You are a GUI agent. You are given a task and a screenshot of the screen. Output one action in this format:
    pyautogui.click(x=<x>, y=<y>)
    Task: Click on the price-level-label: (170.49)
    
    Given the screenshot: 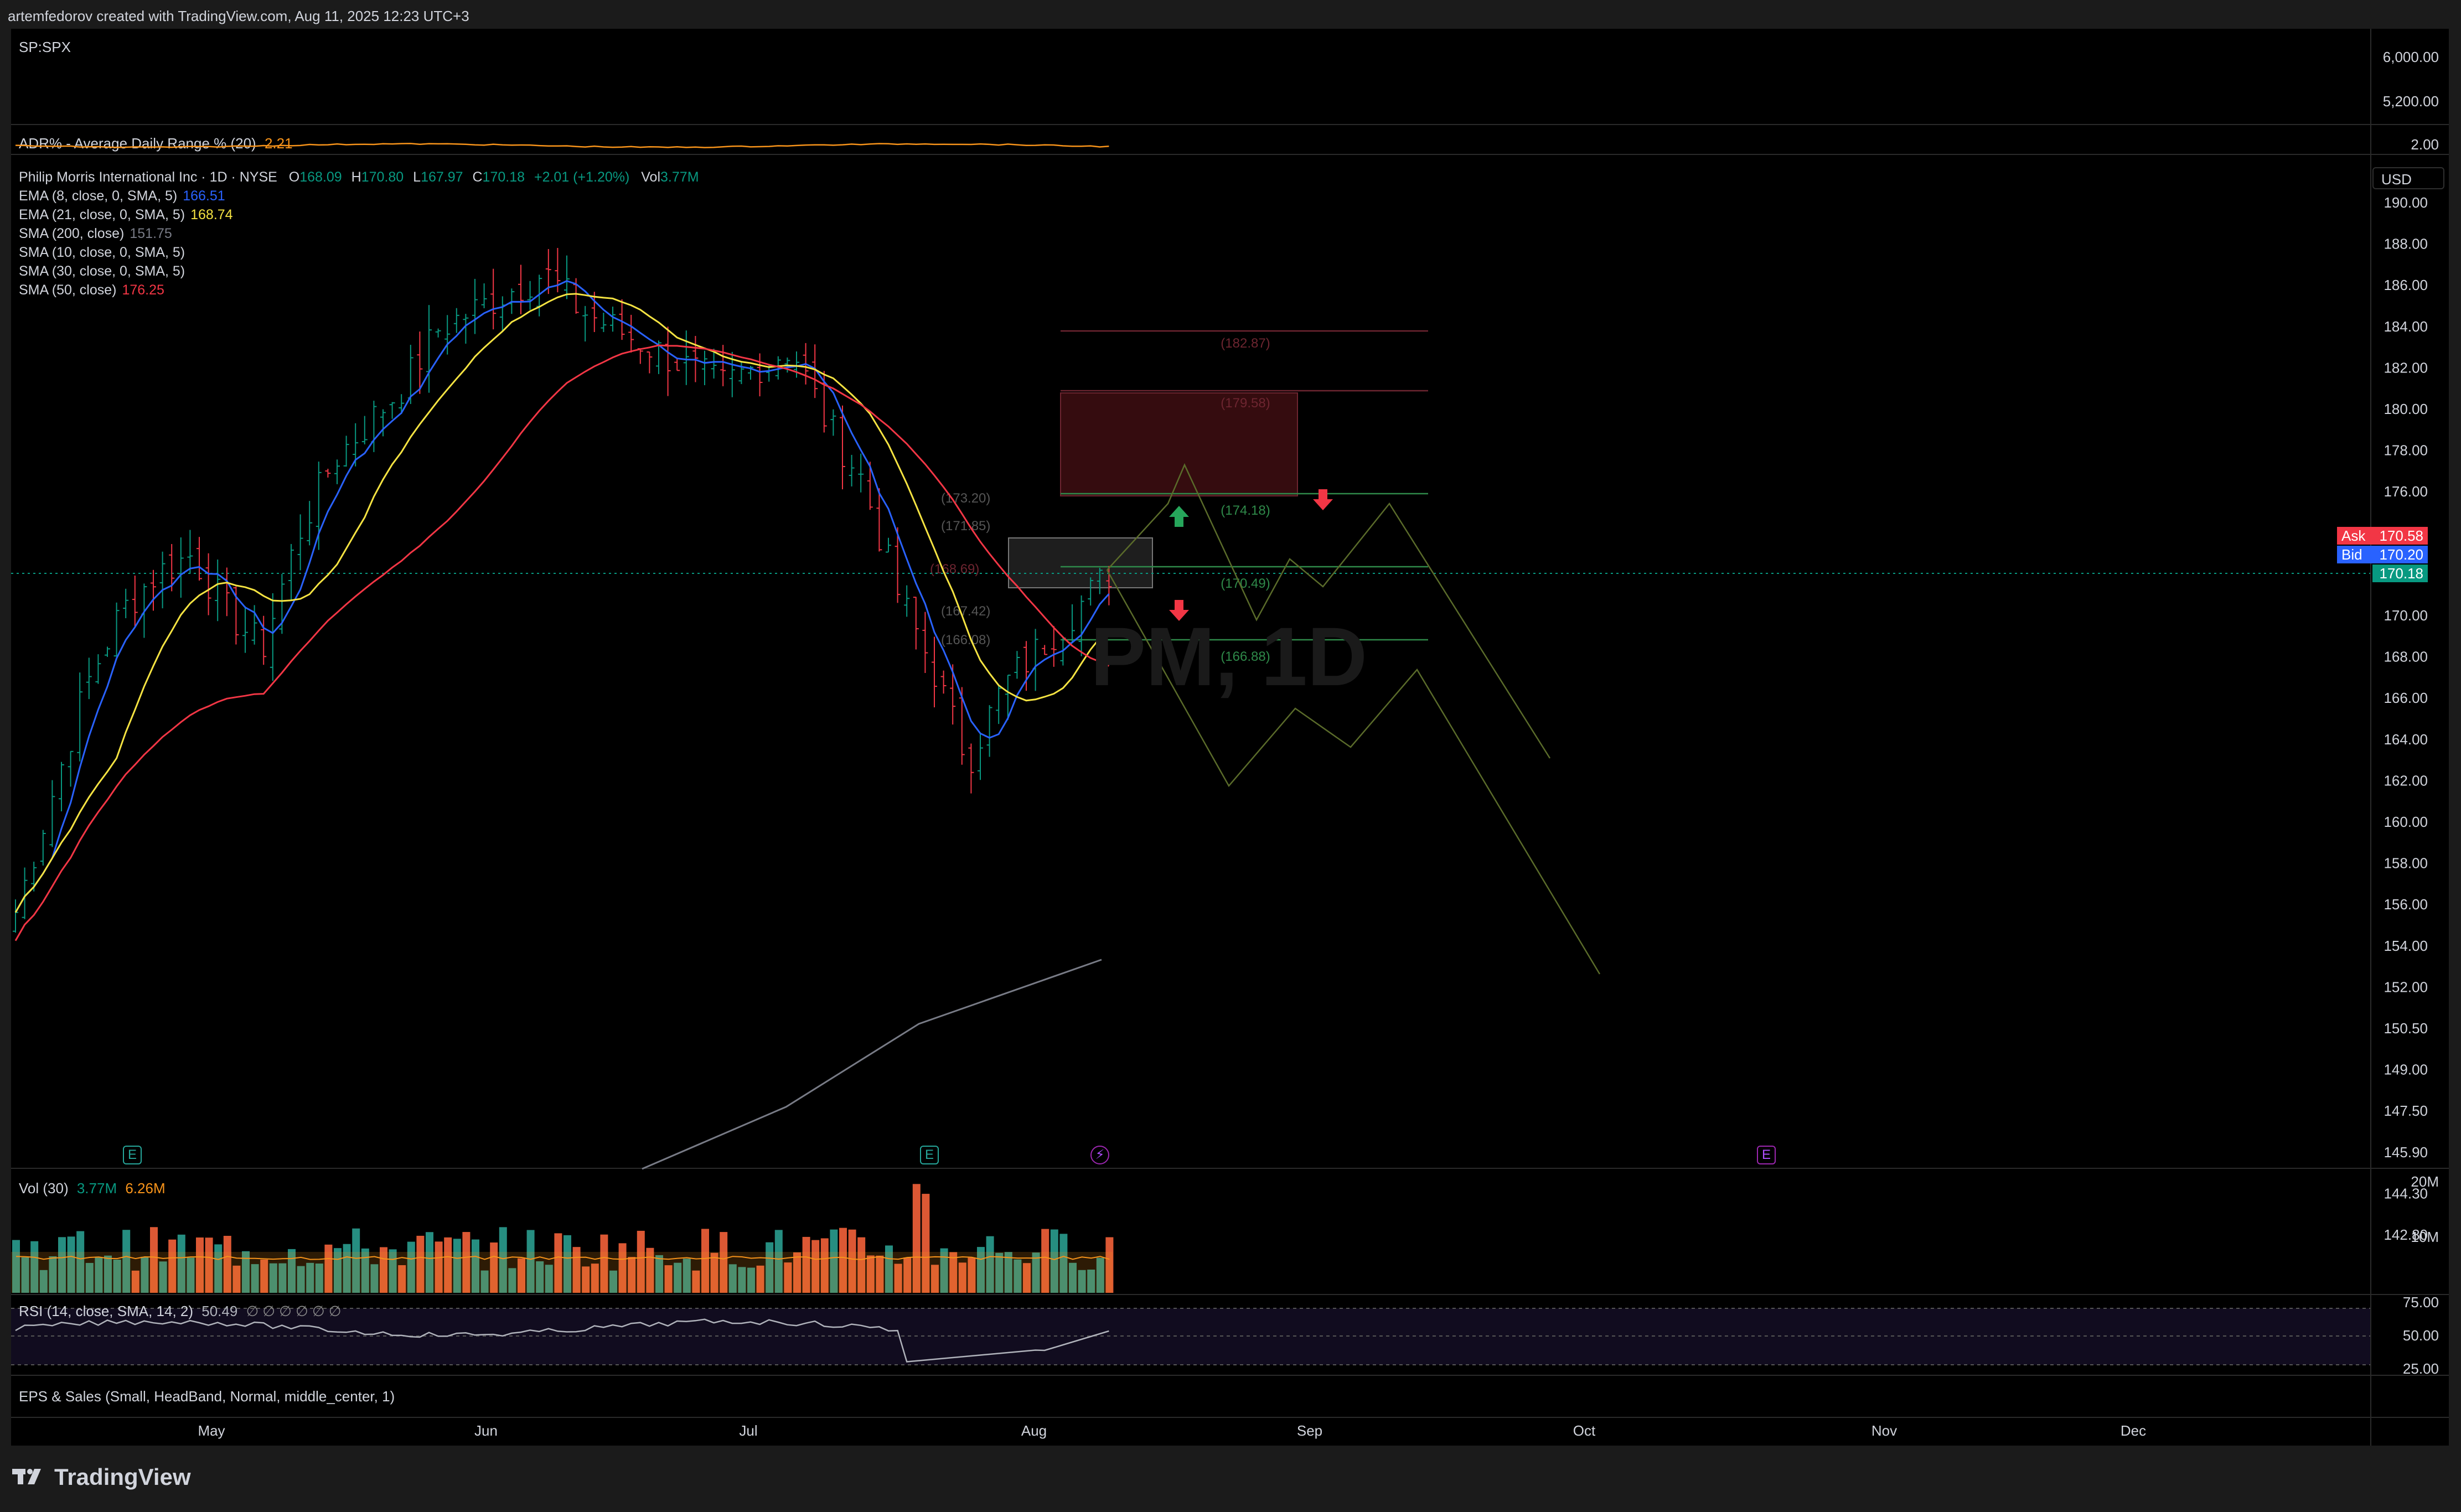 What is the action you would take?
    pyautogui.click(x=1245, y=583)
    